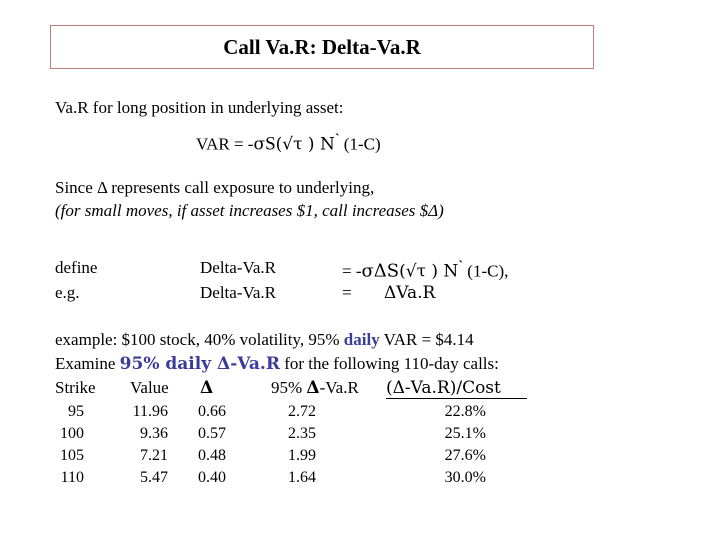 Image resolution: width=720 pixels, height=540 pixels. I want to click on table-header-ratio: (Δ-Va.R)/Cost, so click(456, 388).